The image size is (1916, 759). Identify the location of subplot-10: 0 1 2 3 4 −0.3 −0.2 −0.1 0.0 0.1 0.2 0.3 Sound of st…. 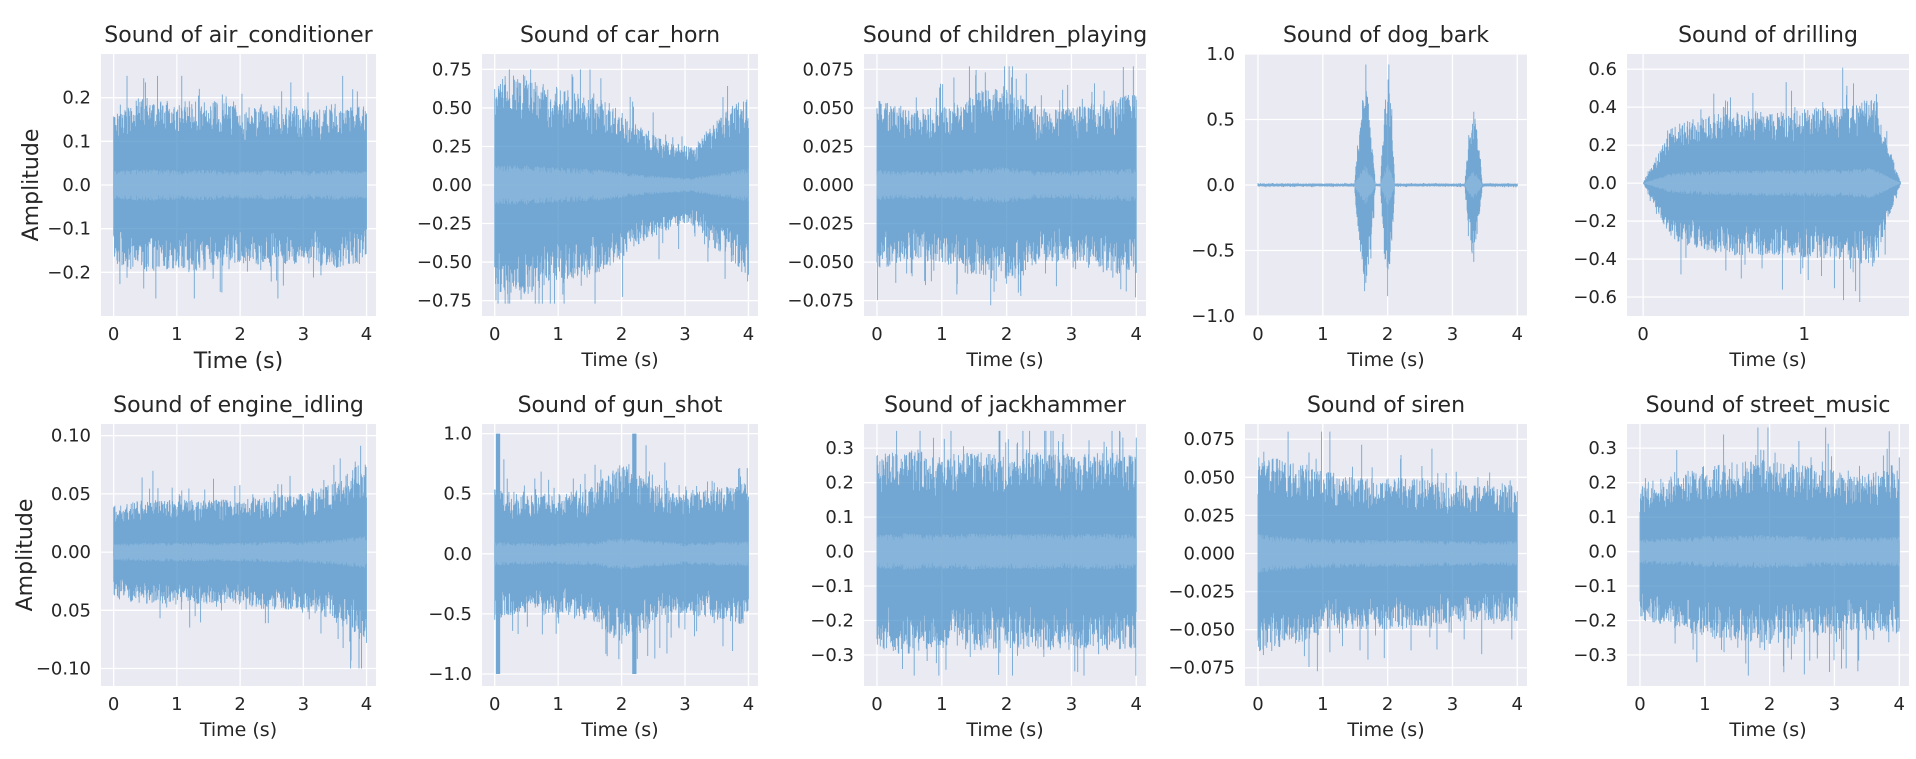
(1741, 567).